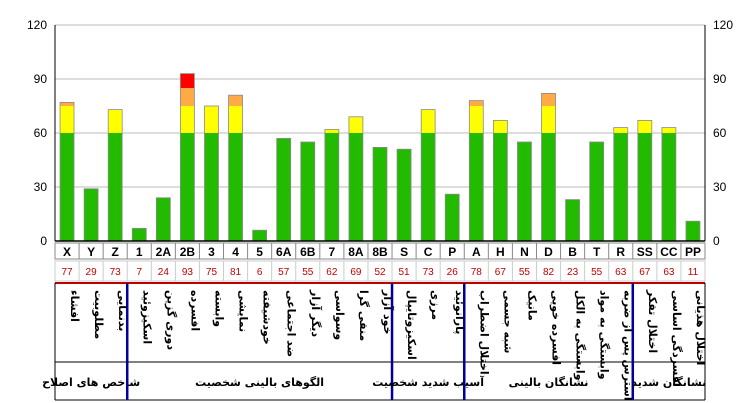 This screenshot has height=403, width=745. Describe the element at coordinates (187, 119) in the screenshot. I see `bar-2B-seg1` at that location.